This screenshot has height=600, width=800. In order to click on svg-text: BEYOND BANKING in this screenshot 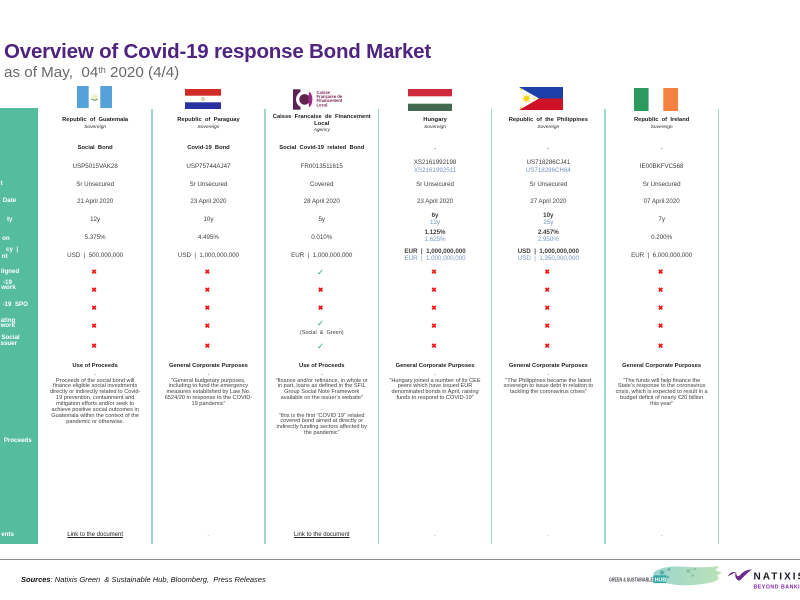, I will do `click(777, 587)`.